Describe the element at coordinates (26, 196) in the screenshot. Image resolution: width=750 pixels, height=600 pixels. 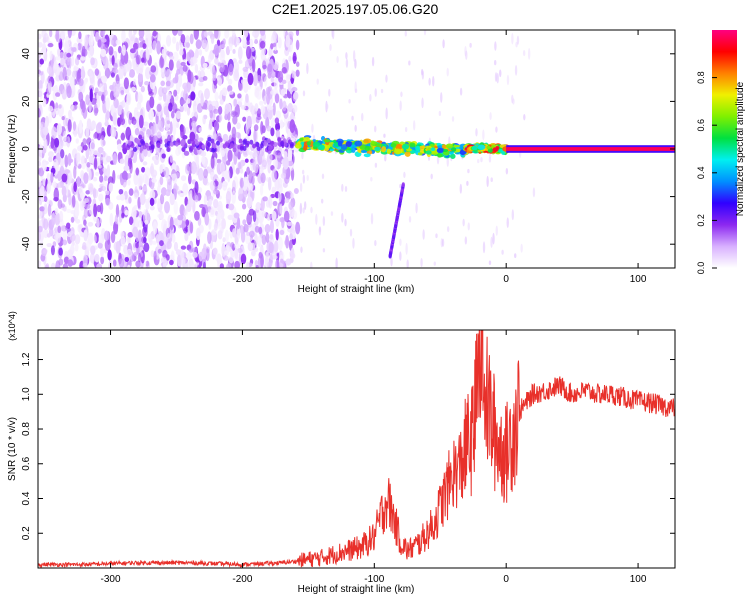
I see `y-tick-label: -20` at that location.